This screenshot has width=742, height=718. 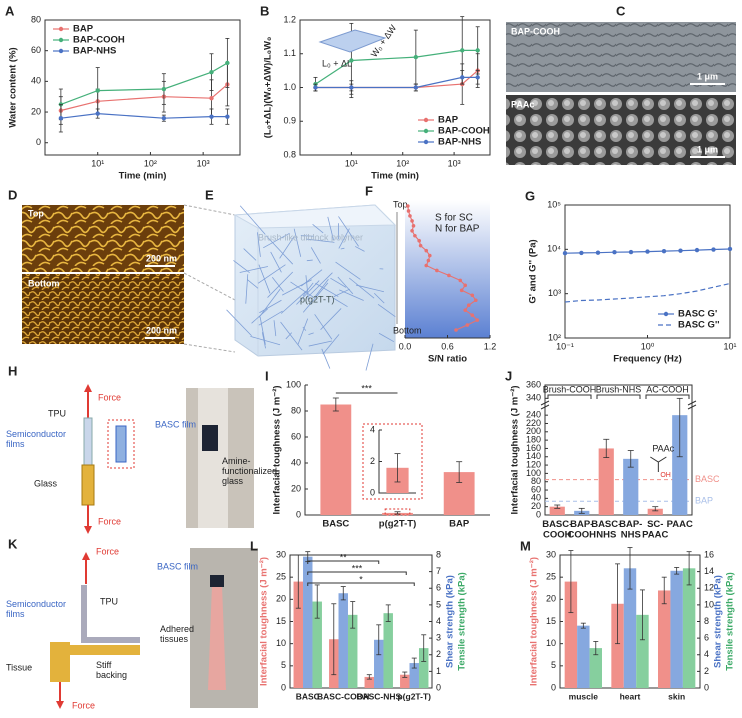 I want to click on significance: *, so click(x=361, y=579).